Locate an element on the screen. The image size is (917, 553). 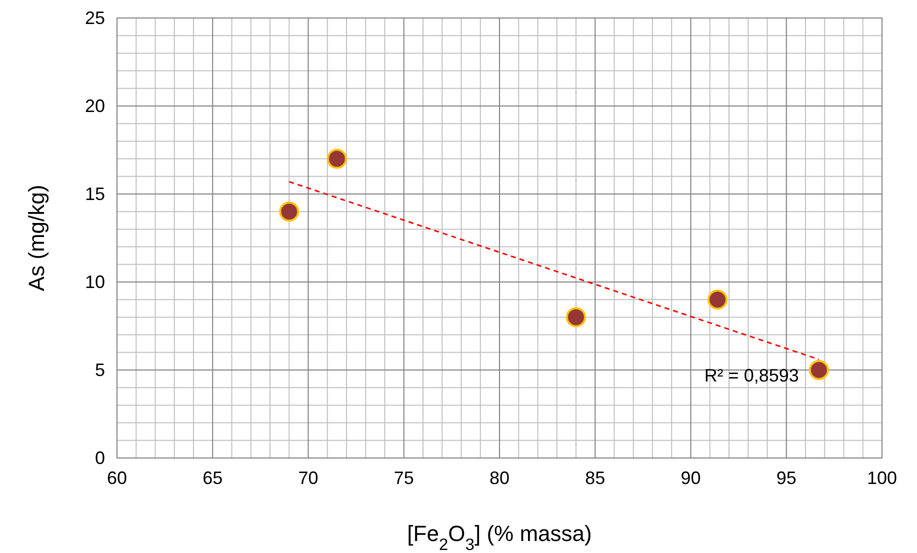
y-tick-label: 5 is located at coordinates (99, 370).